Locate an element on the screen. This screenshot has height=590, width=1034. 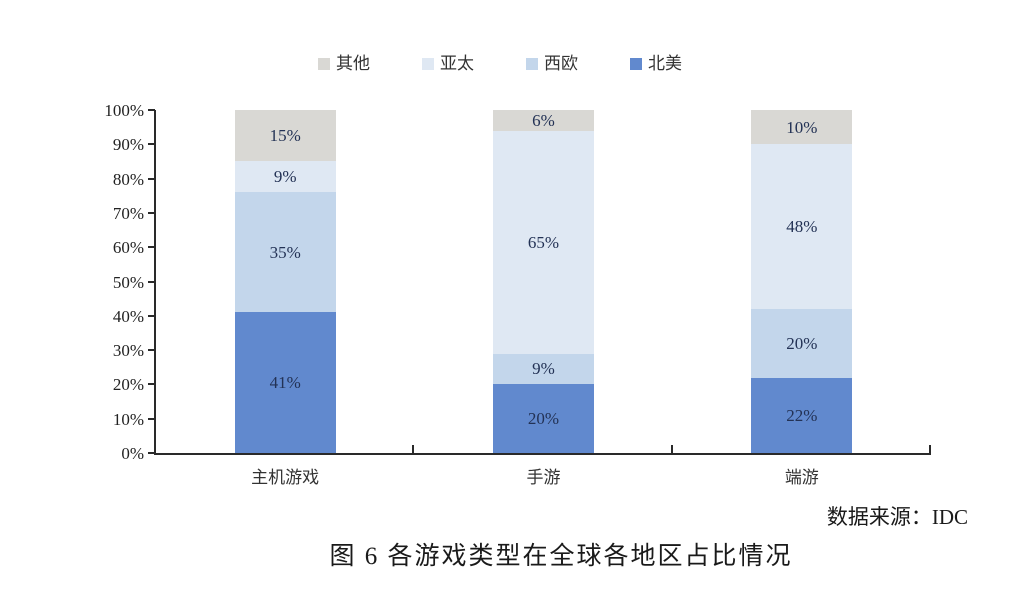
bar-segment: 65% is located at coordinates (543, 242).